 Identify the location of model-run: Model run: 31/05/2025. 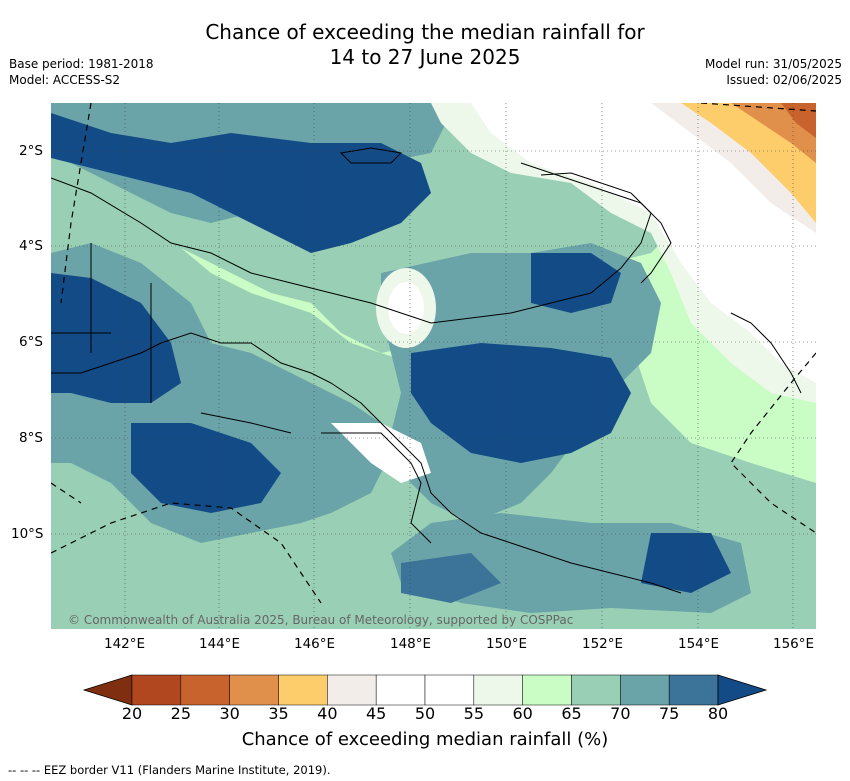
(773, 64).